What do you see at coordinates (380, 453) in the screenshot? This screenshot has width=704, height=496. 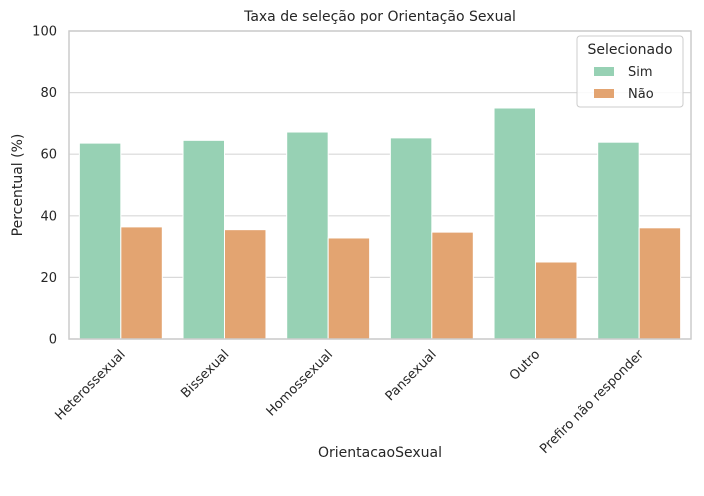 I see `x-axis-label: OrientacaoSexual` at bounding box center [380, 453].